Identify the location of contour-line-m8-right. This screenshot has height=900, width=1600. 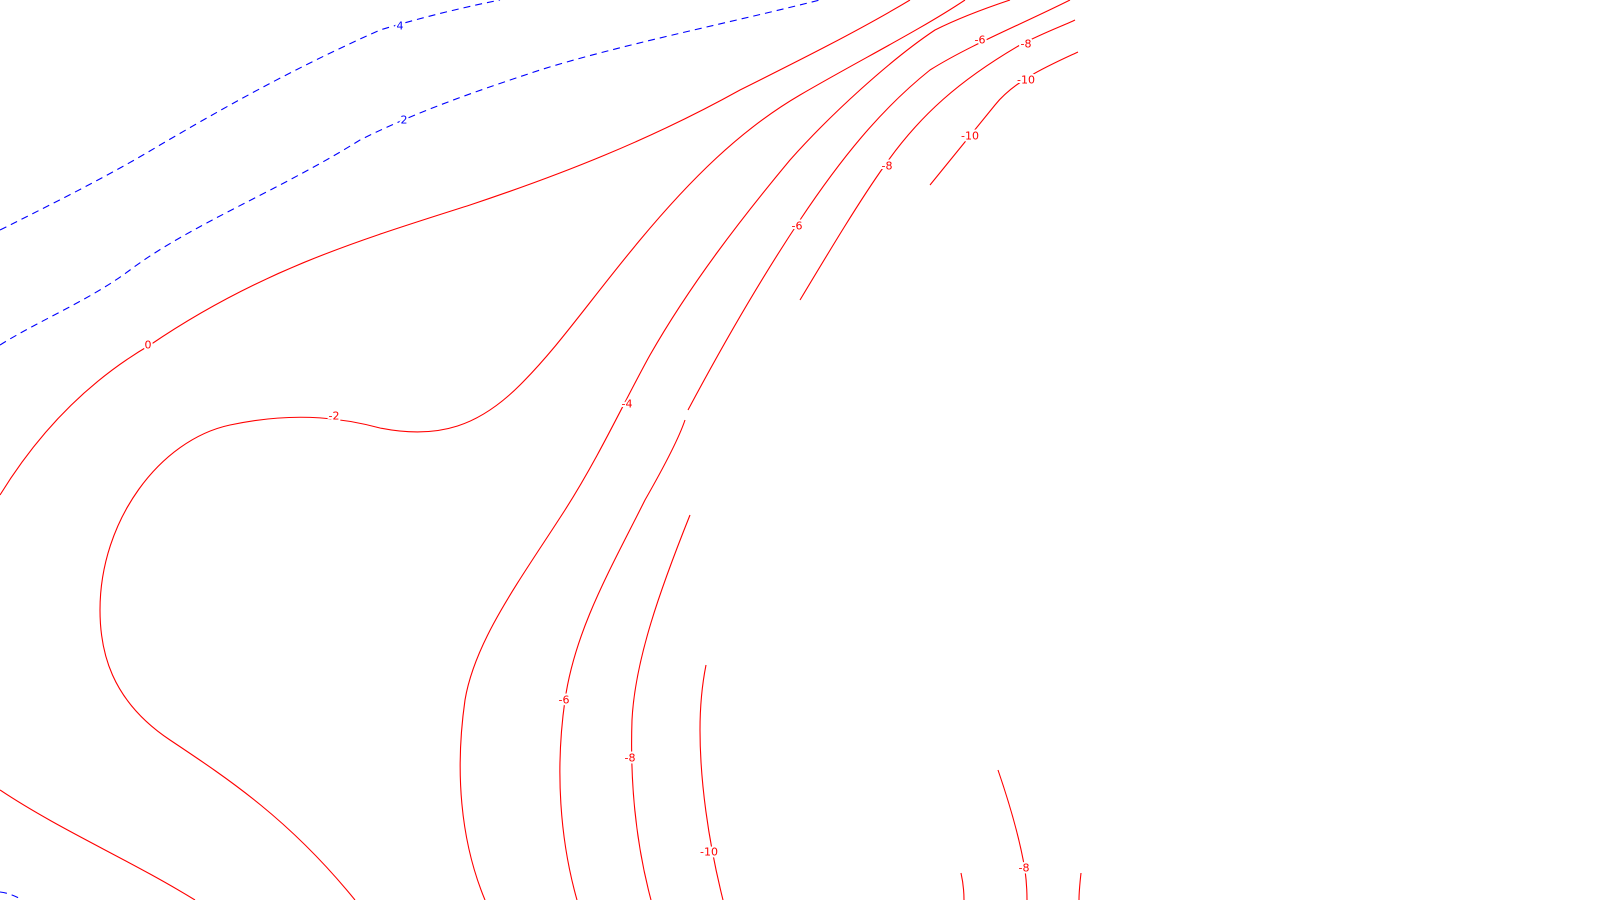
(1012, 834).